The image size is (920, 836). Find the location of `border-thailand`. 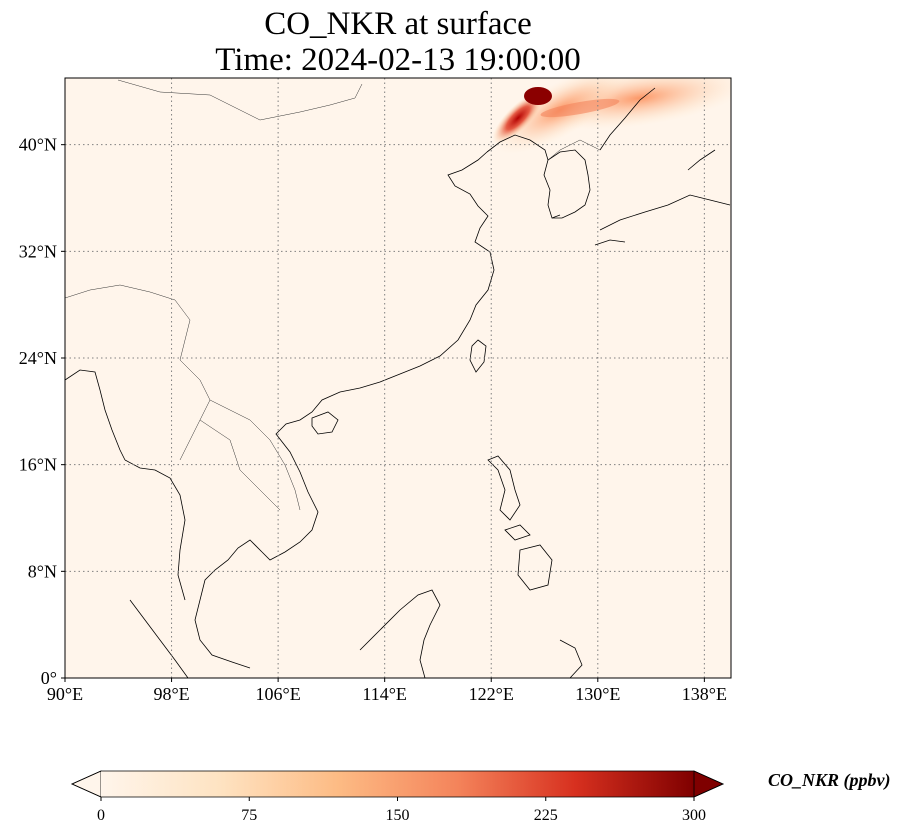

border-thailand is located at coordinates (240, 465).